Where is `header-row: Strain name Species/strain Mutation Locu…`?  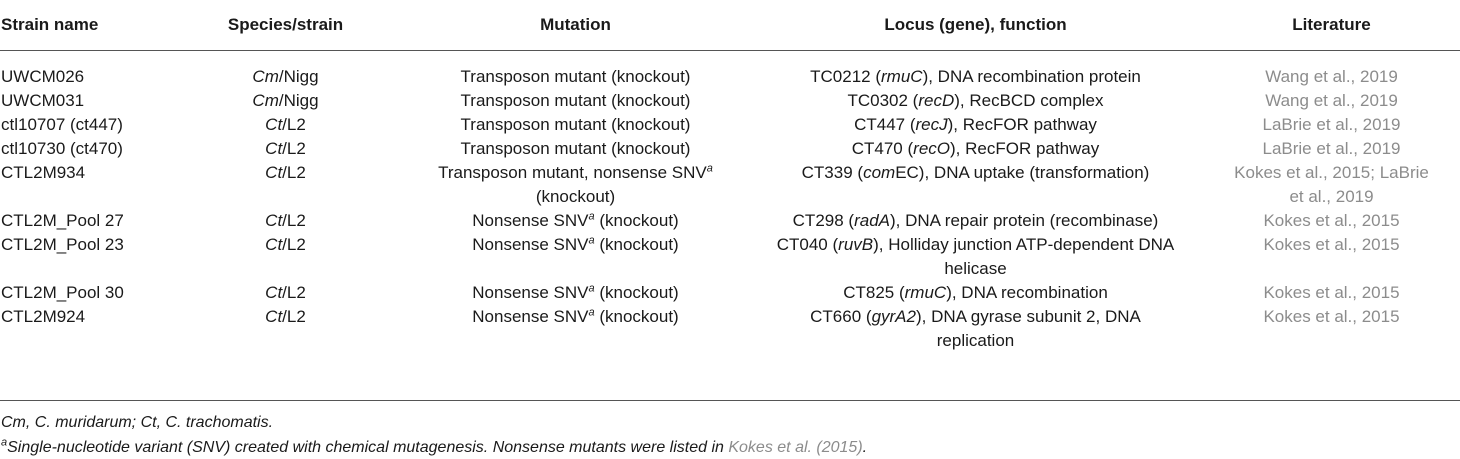 header-row: Strain name Species/strain Mutation Locu… is located at coordinates (730, 25).